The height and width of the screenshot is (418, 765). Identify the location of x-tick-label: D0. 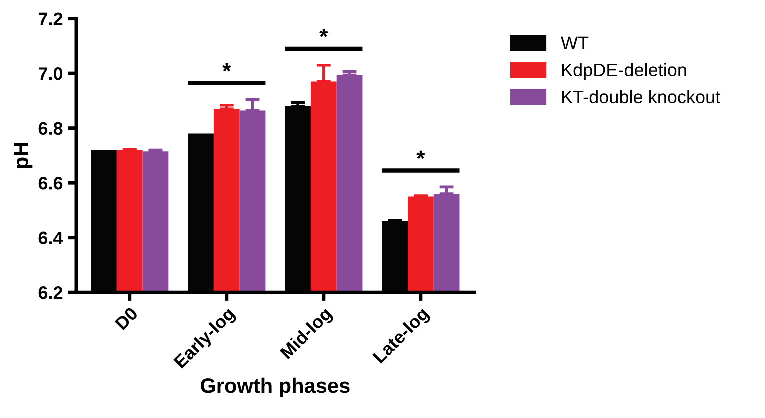
(126, 318).